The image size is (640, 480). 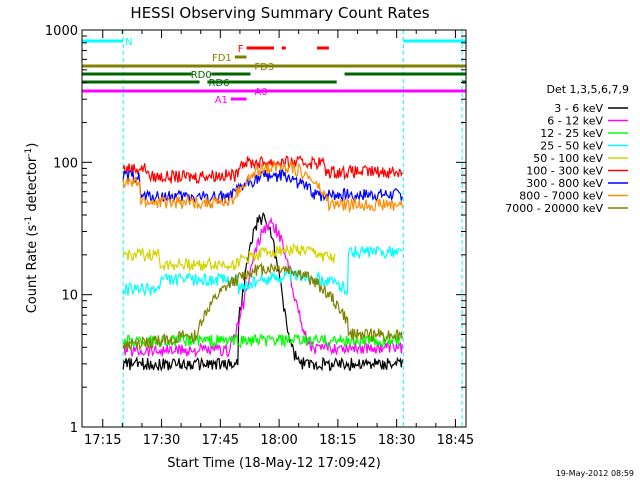 What do you see at coordinates (161, 440) in the screenshot?
I see `x-tick-label: 17:30` at bounding box center [161, 440].